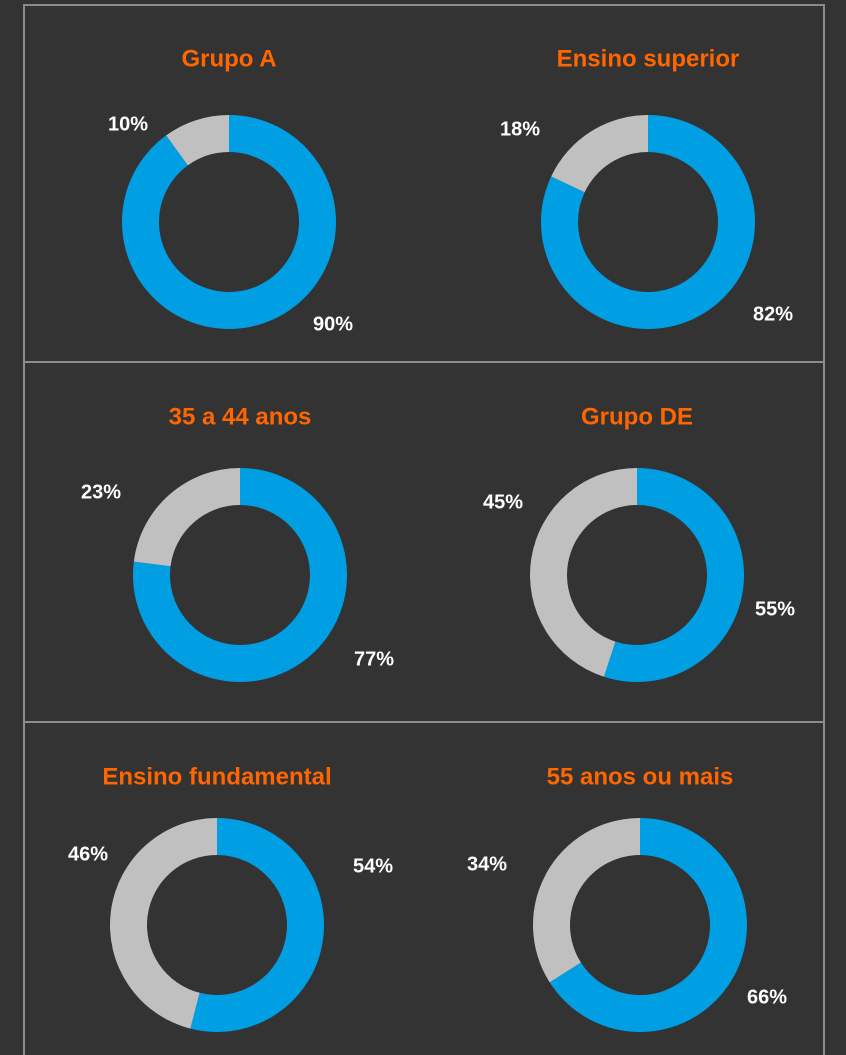  Describe the element at coordinates (128, 124) in the screenshot. I see `data-label: 10%` at that location.